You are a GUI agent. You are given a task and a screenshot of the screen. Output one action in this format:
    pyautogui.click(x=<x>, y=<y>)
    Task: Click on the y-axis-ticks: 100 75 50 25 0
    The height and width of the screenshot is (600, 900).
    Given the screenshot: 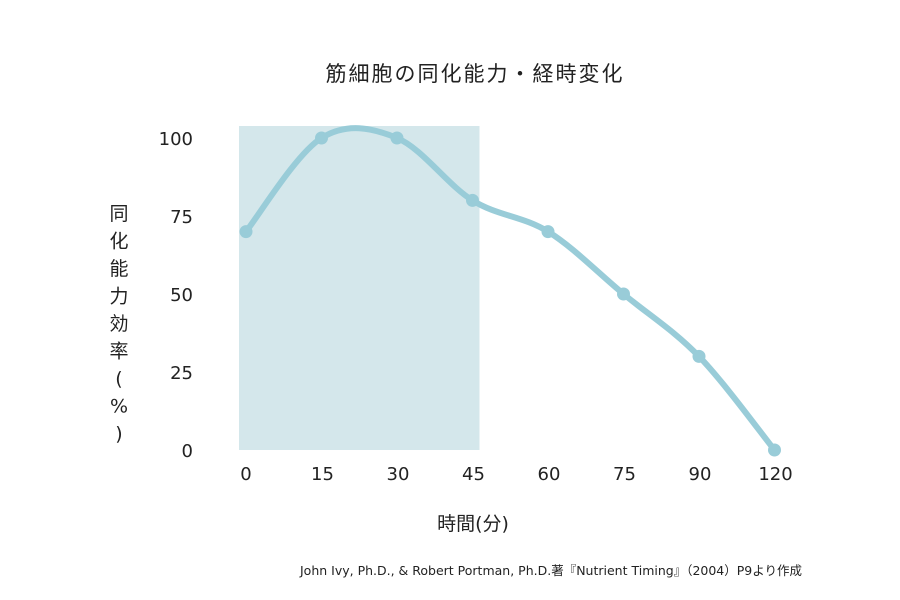 What is the action you would take?
    pyautogui.click(x=176, y=295)
    